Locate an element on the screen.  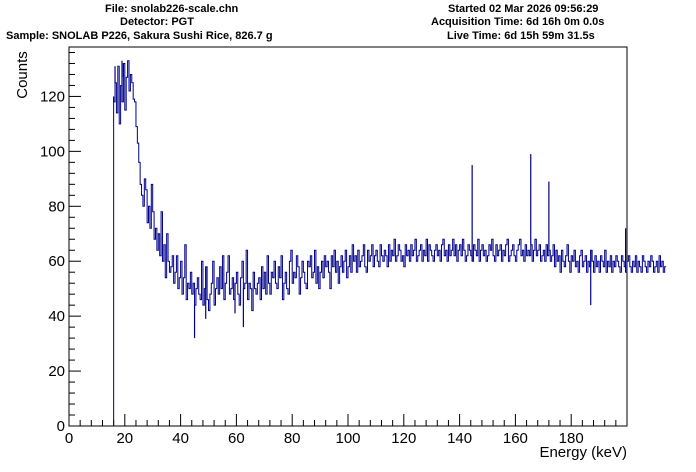
x-axis-ticks: 0 20 40 60 80 100 120 140 160 180 is located at coordinates (346, 430).